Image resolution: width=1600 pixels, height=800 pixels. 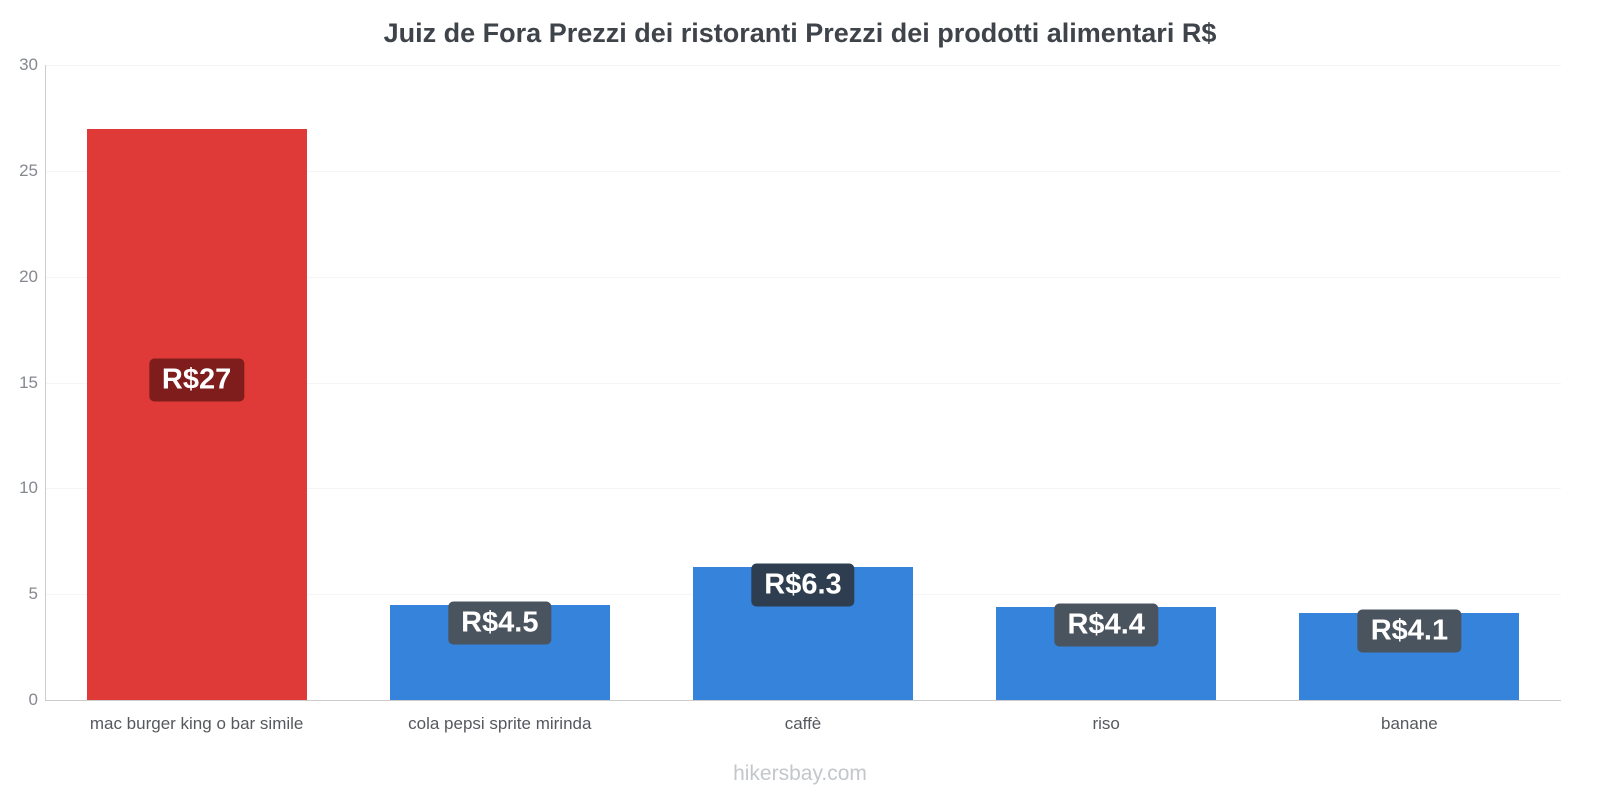 What do you see at coordinates (500, 723) in the screenshot?
I see `category-label: cola pepsi sprite mirinda` at bounding box center [500, 723].